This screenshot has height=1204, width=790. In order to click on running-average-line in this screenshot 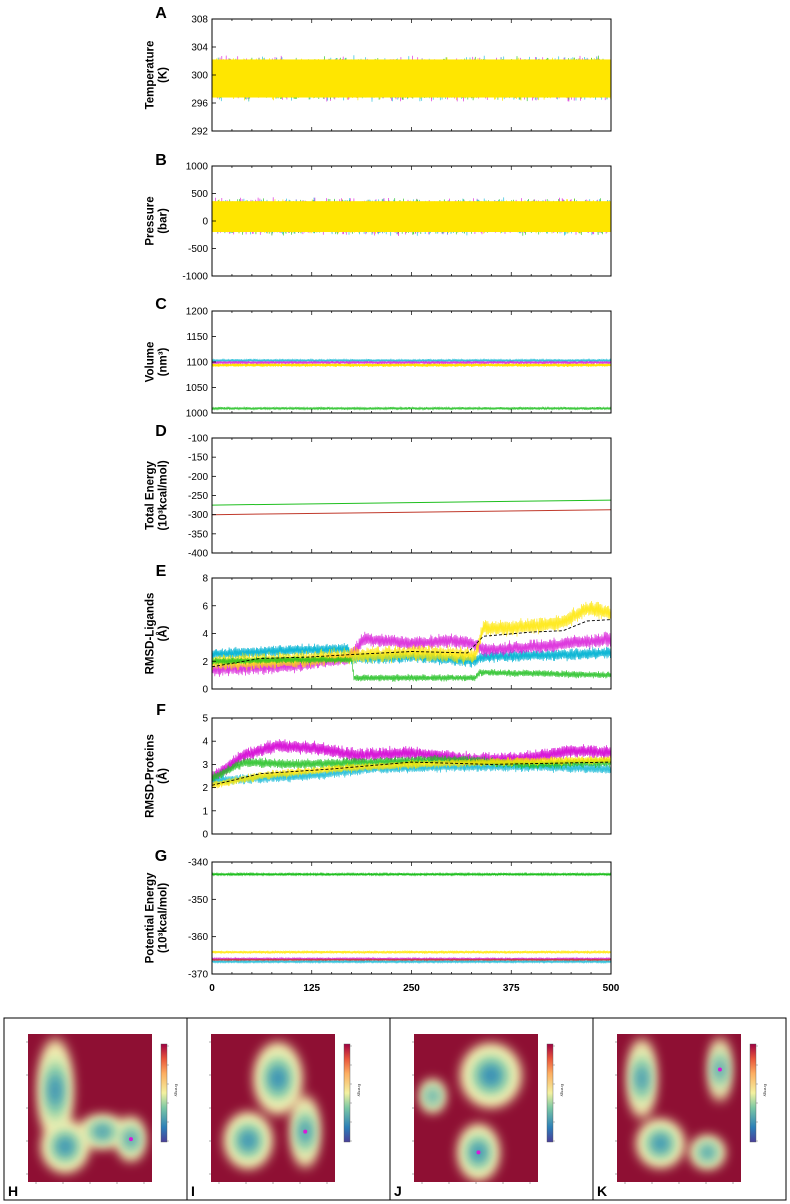, I will do `click(411, 643)`.